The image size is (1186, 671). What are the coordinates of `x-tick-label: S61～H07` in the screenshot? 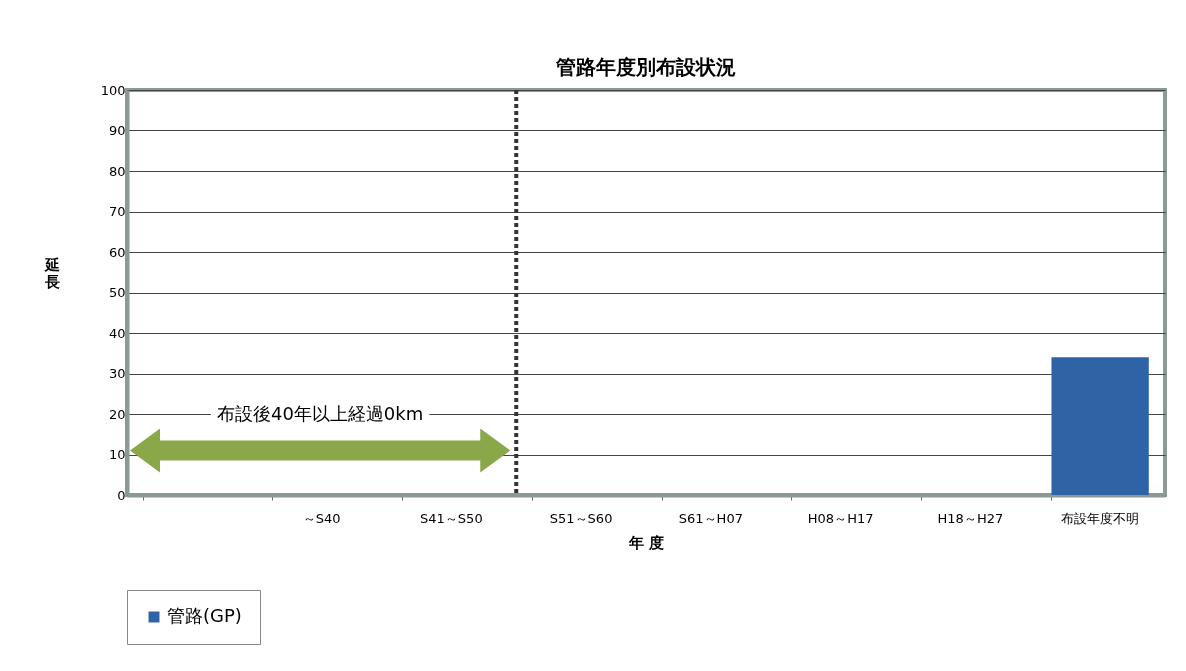 It's located at (710, 518).